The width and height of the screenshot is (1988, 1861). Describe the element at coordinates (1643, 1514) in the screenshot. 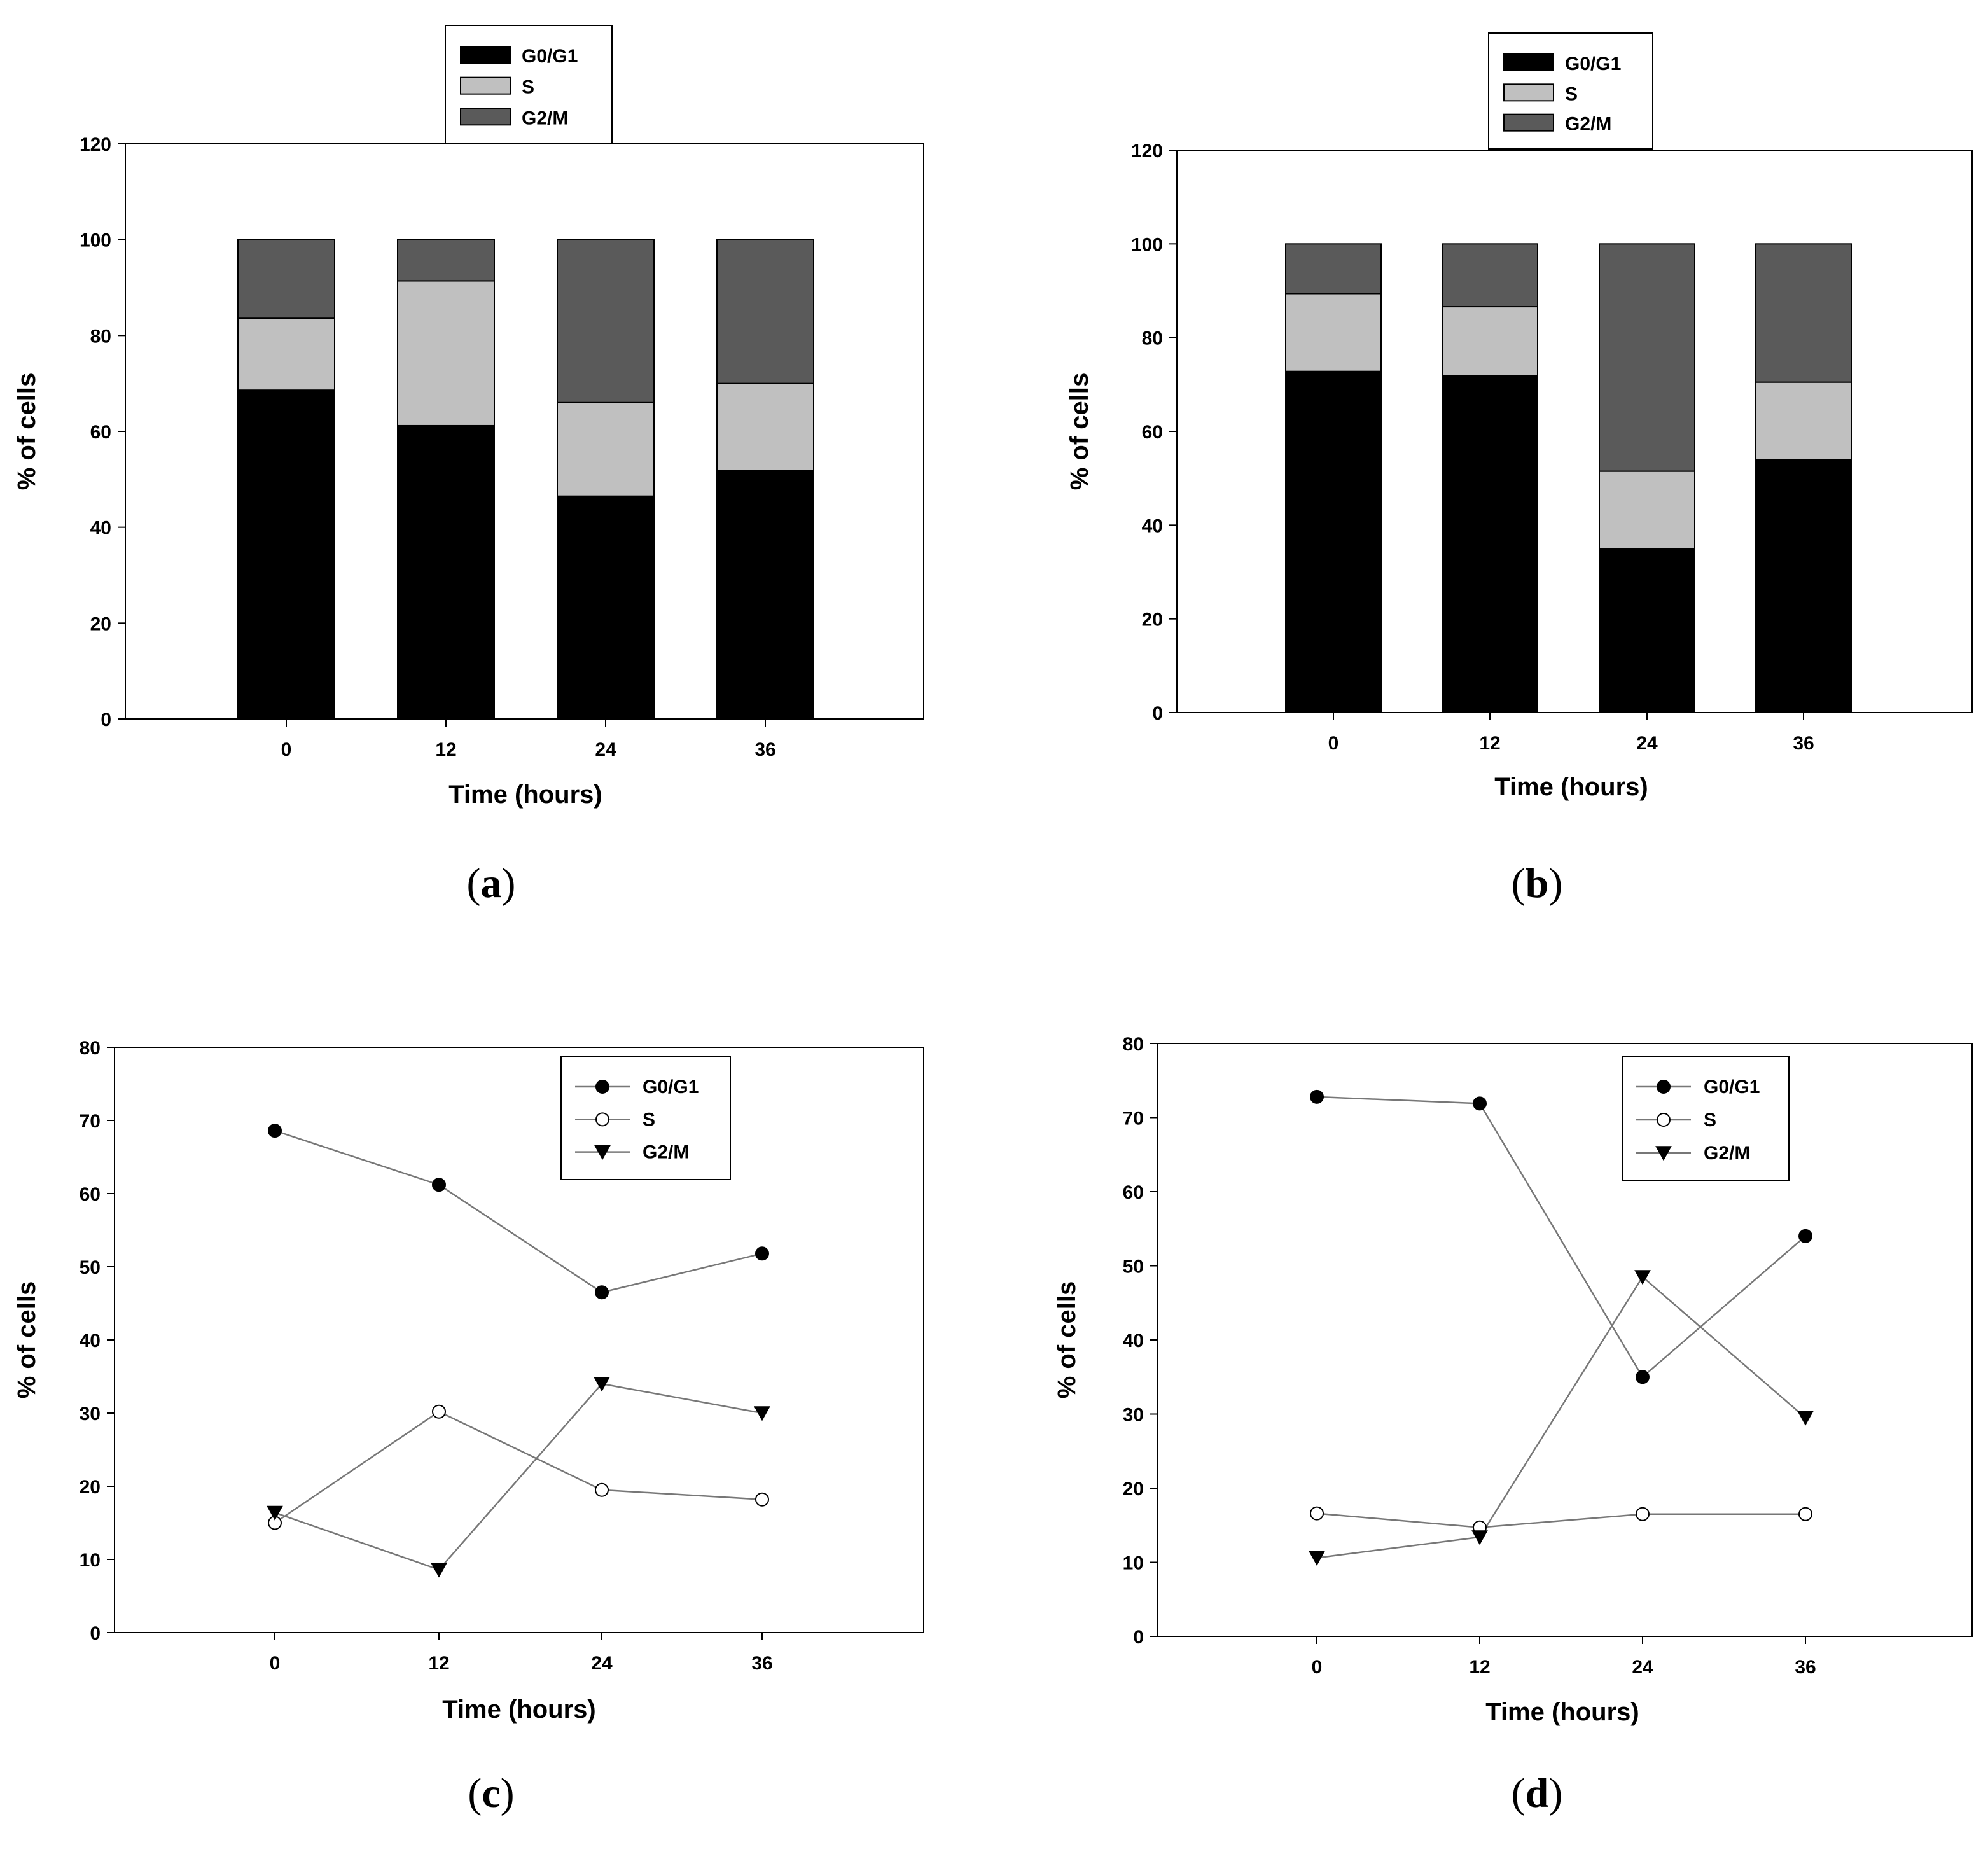

I see `data-point-s-24h` at that location.